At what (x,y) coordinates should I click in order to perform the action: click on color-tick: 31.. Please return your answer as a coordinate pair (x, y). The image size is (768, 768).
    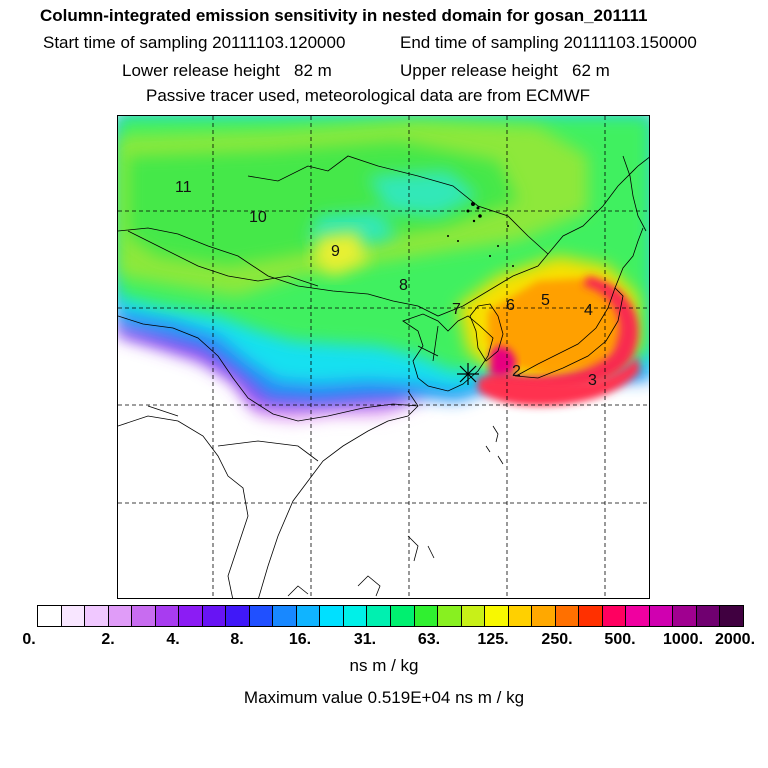
    Looking at the image, I should click on (365, 639).